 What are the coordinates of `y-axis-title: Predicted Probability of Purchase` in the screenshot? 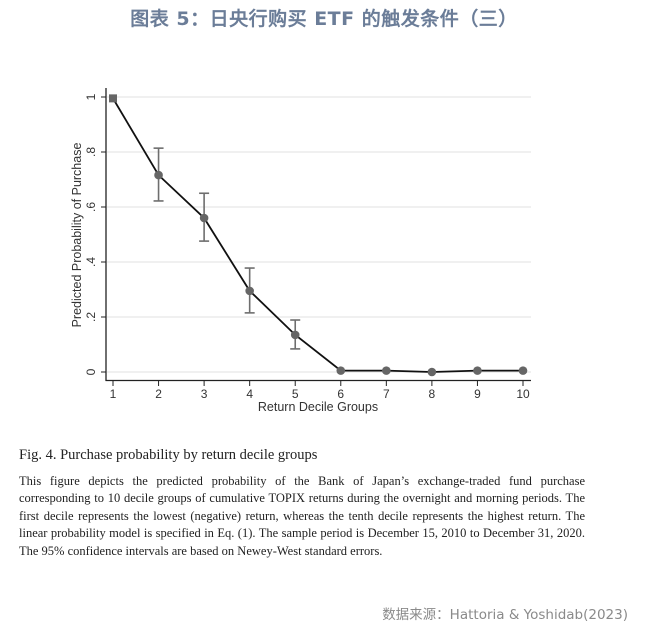 It's located at (77, 235).